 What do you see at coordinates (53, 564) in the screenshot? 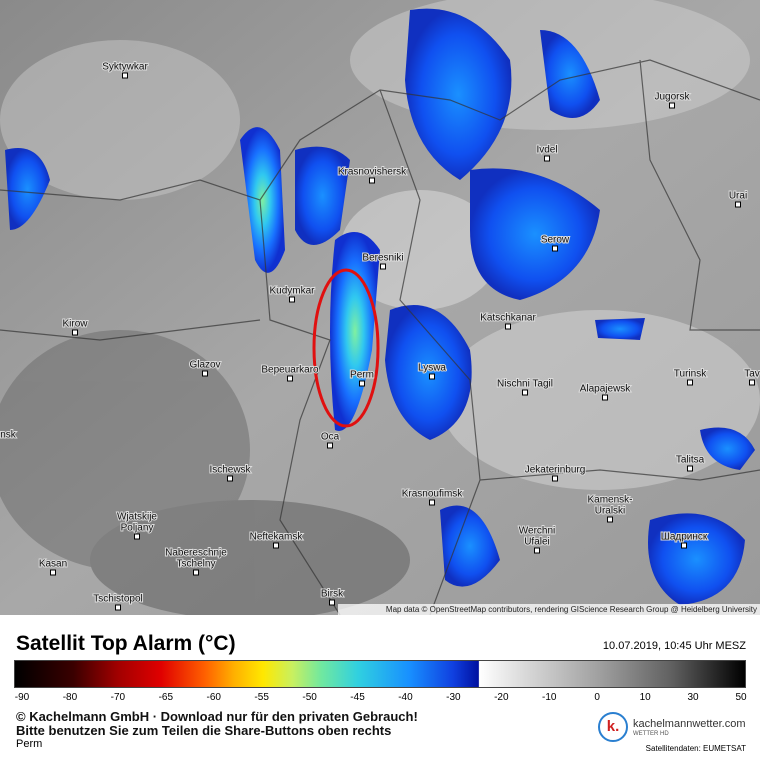
I see `city-label: Kasan` at bounding box center [53, 564].